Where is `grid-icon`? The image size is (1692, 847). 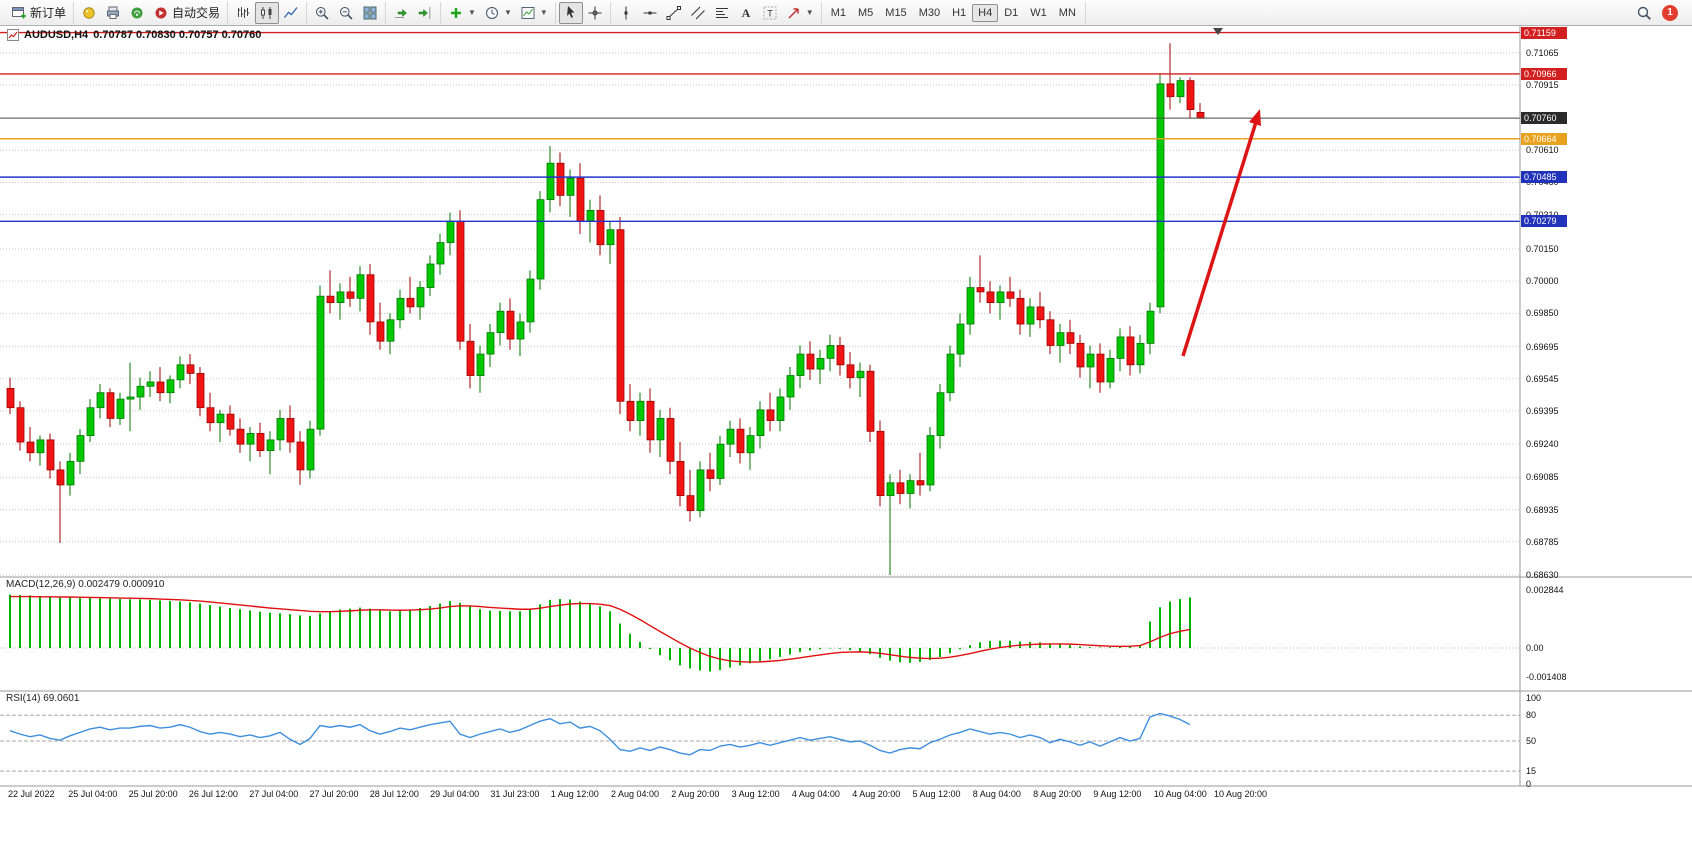 grid-icon is located at coordinates (370, 12).